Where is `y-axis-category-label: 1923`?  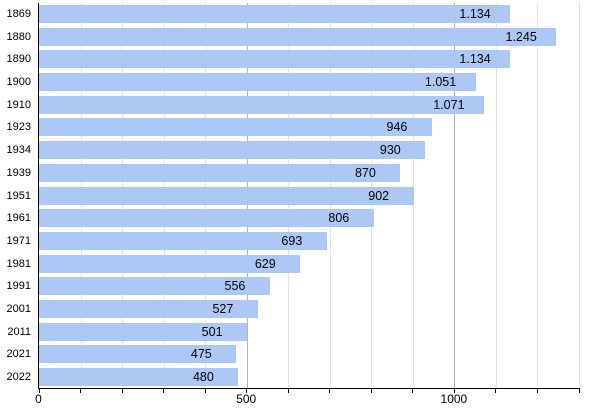 y-axis-category-label: 1923 is located at coordinates (18, 127).